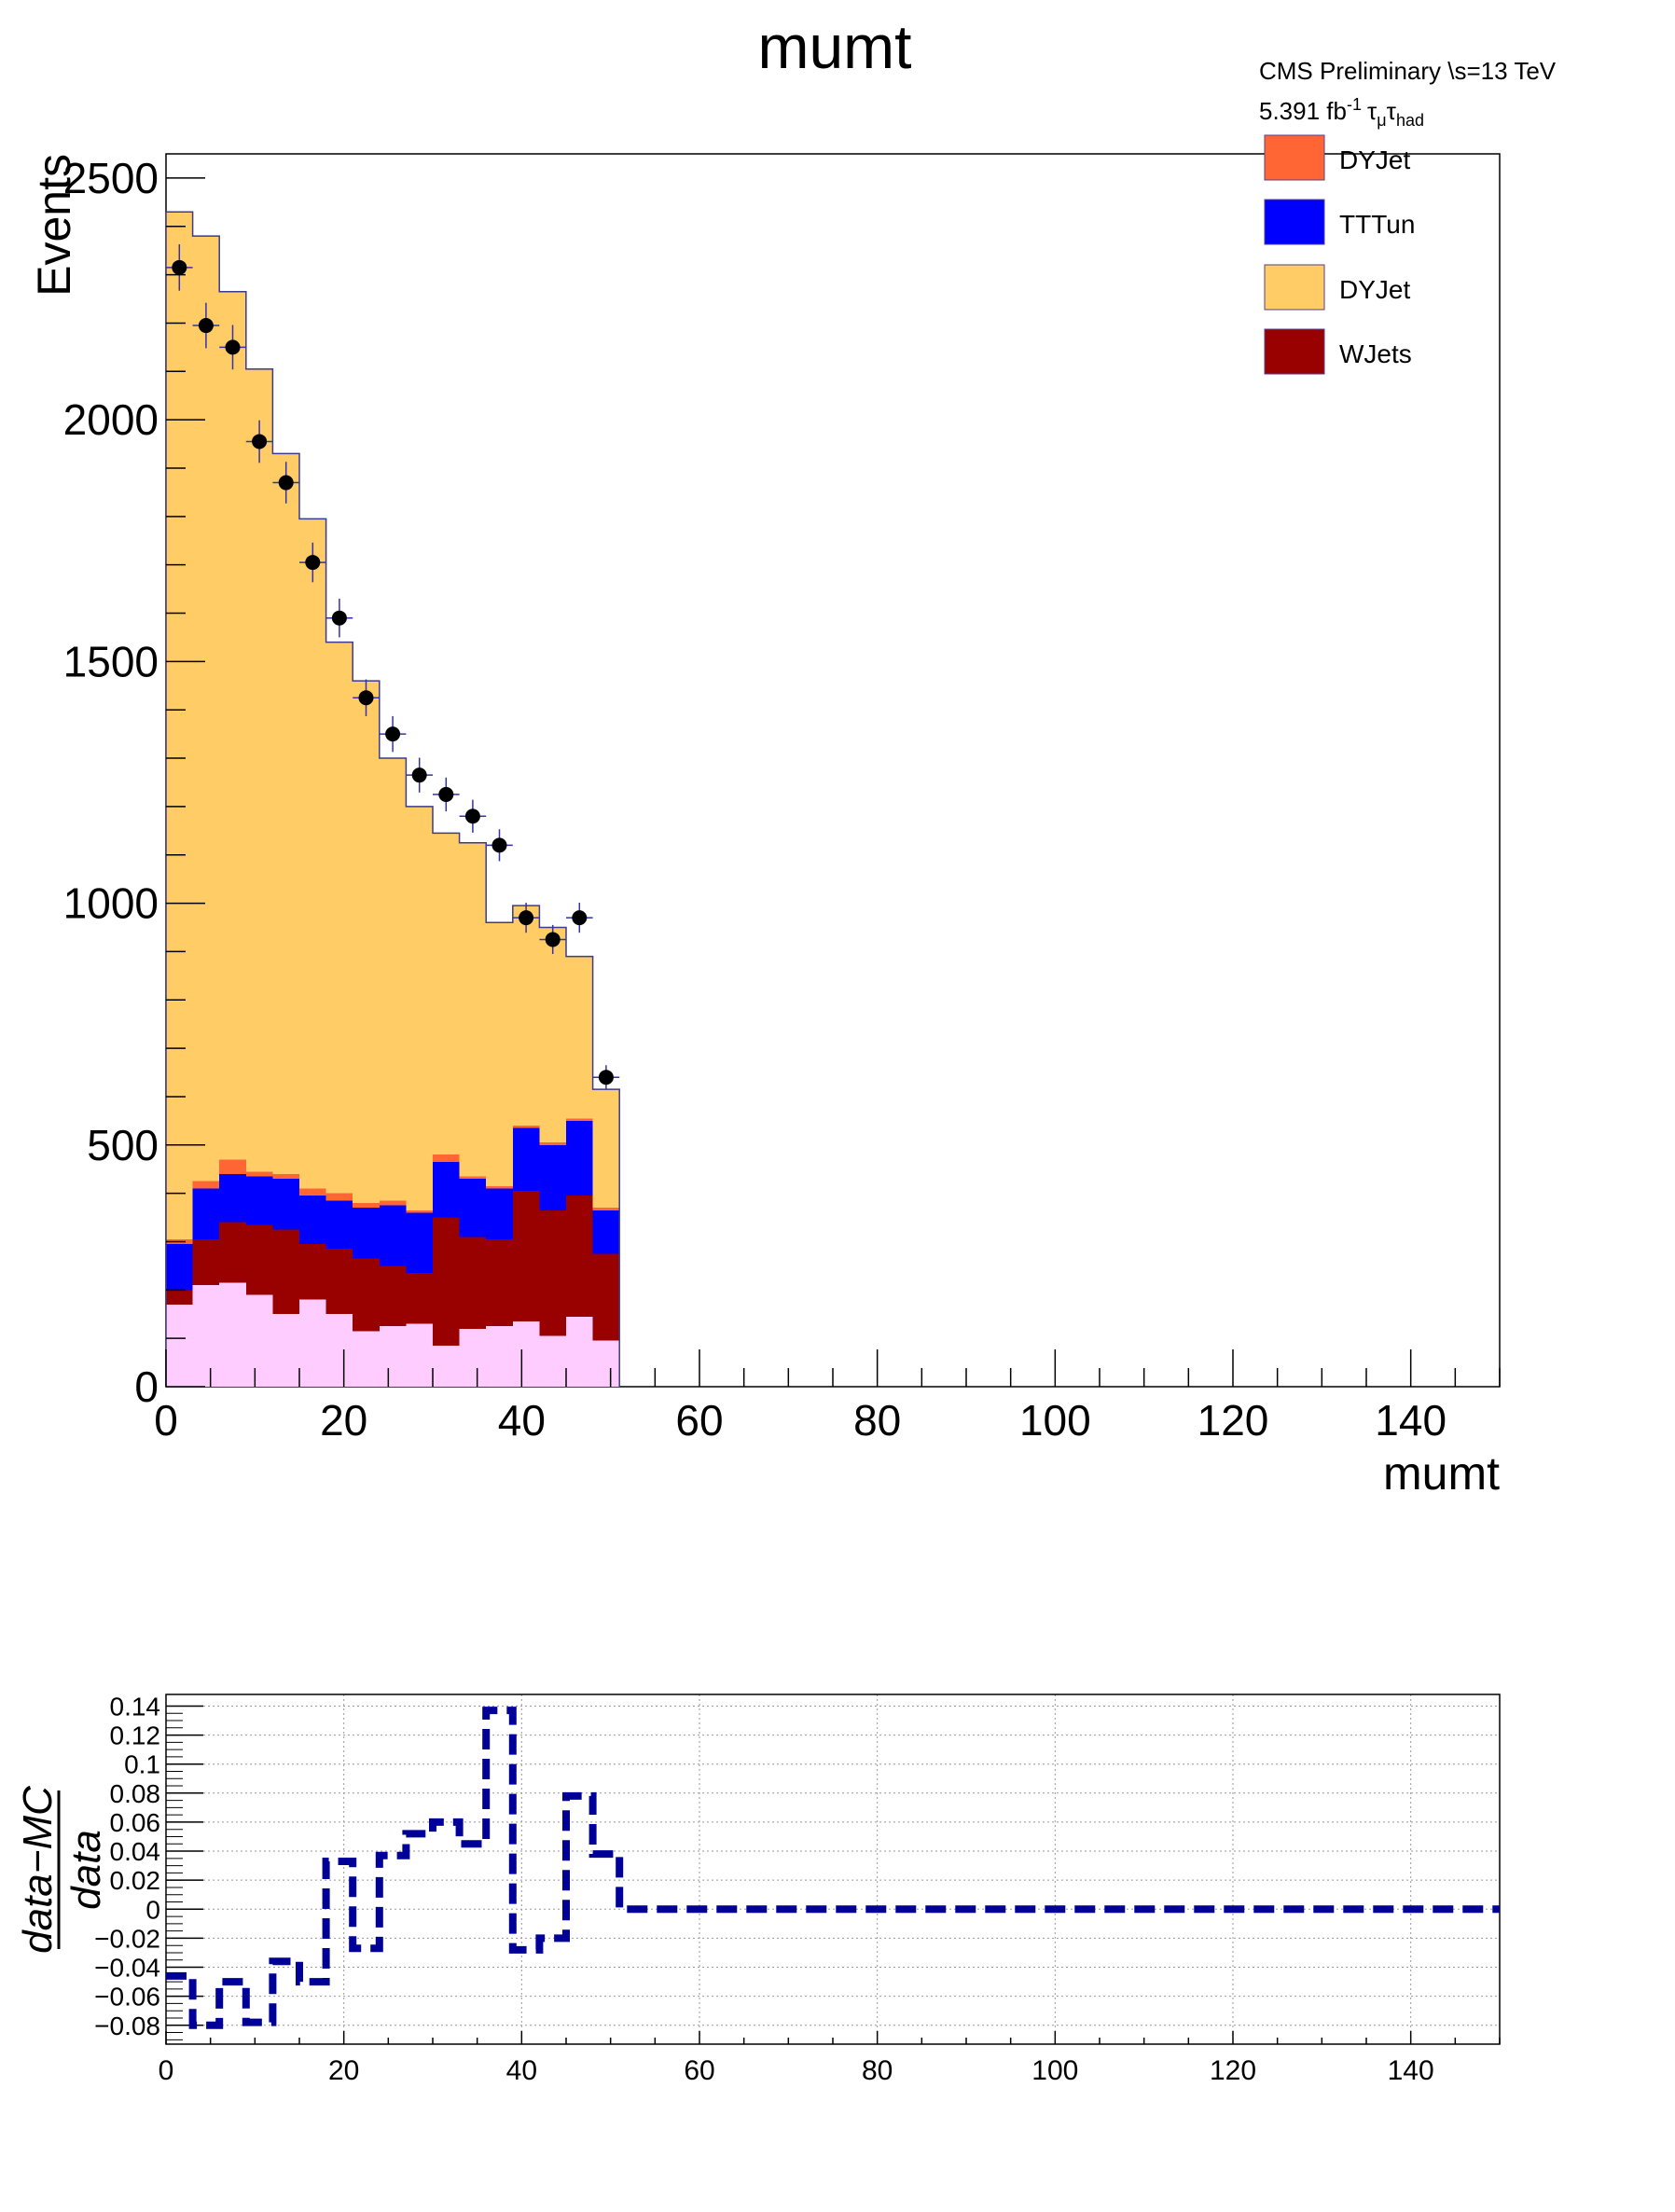 This screenshot has height=2212, width=1675. Describe the element at coordinates (127, 1997) in the screenshot. I see `ratio-y-tick-label: −0.06` at that location.